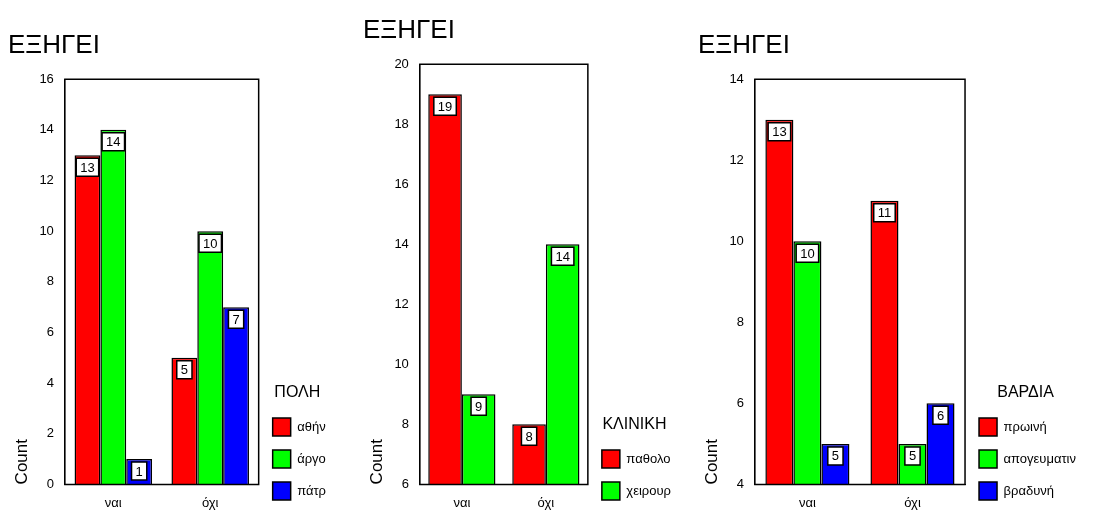 The height and width of the screenshot is (519, 1100). I want to click on legend-label: βραδυνή, so click(1028, 490).